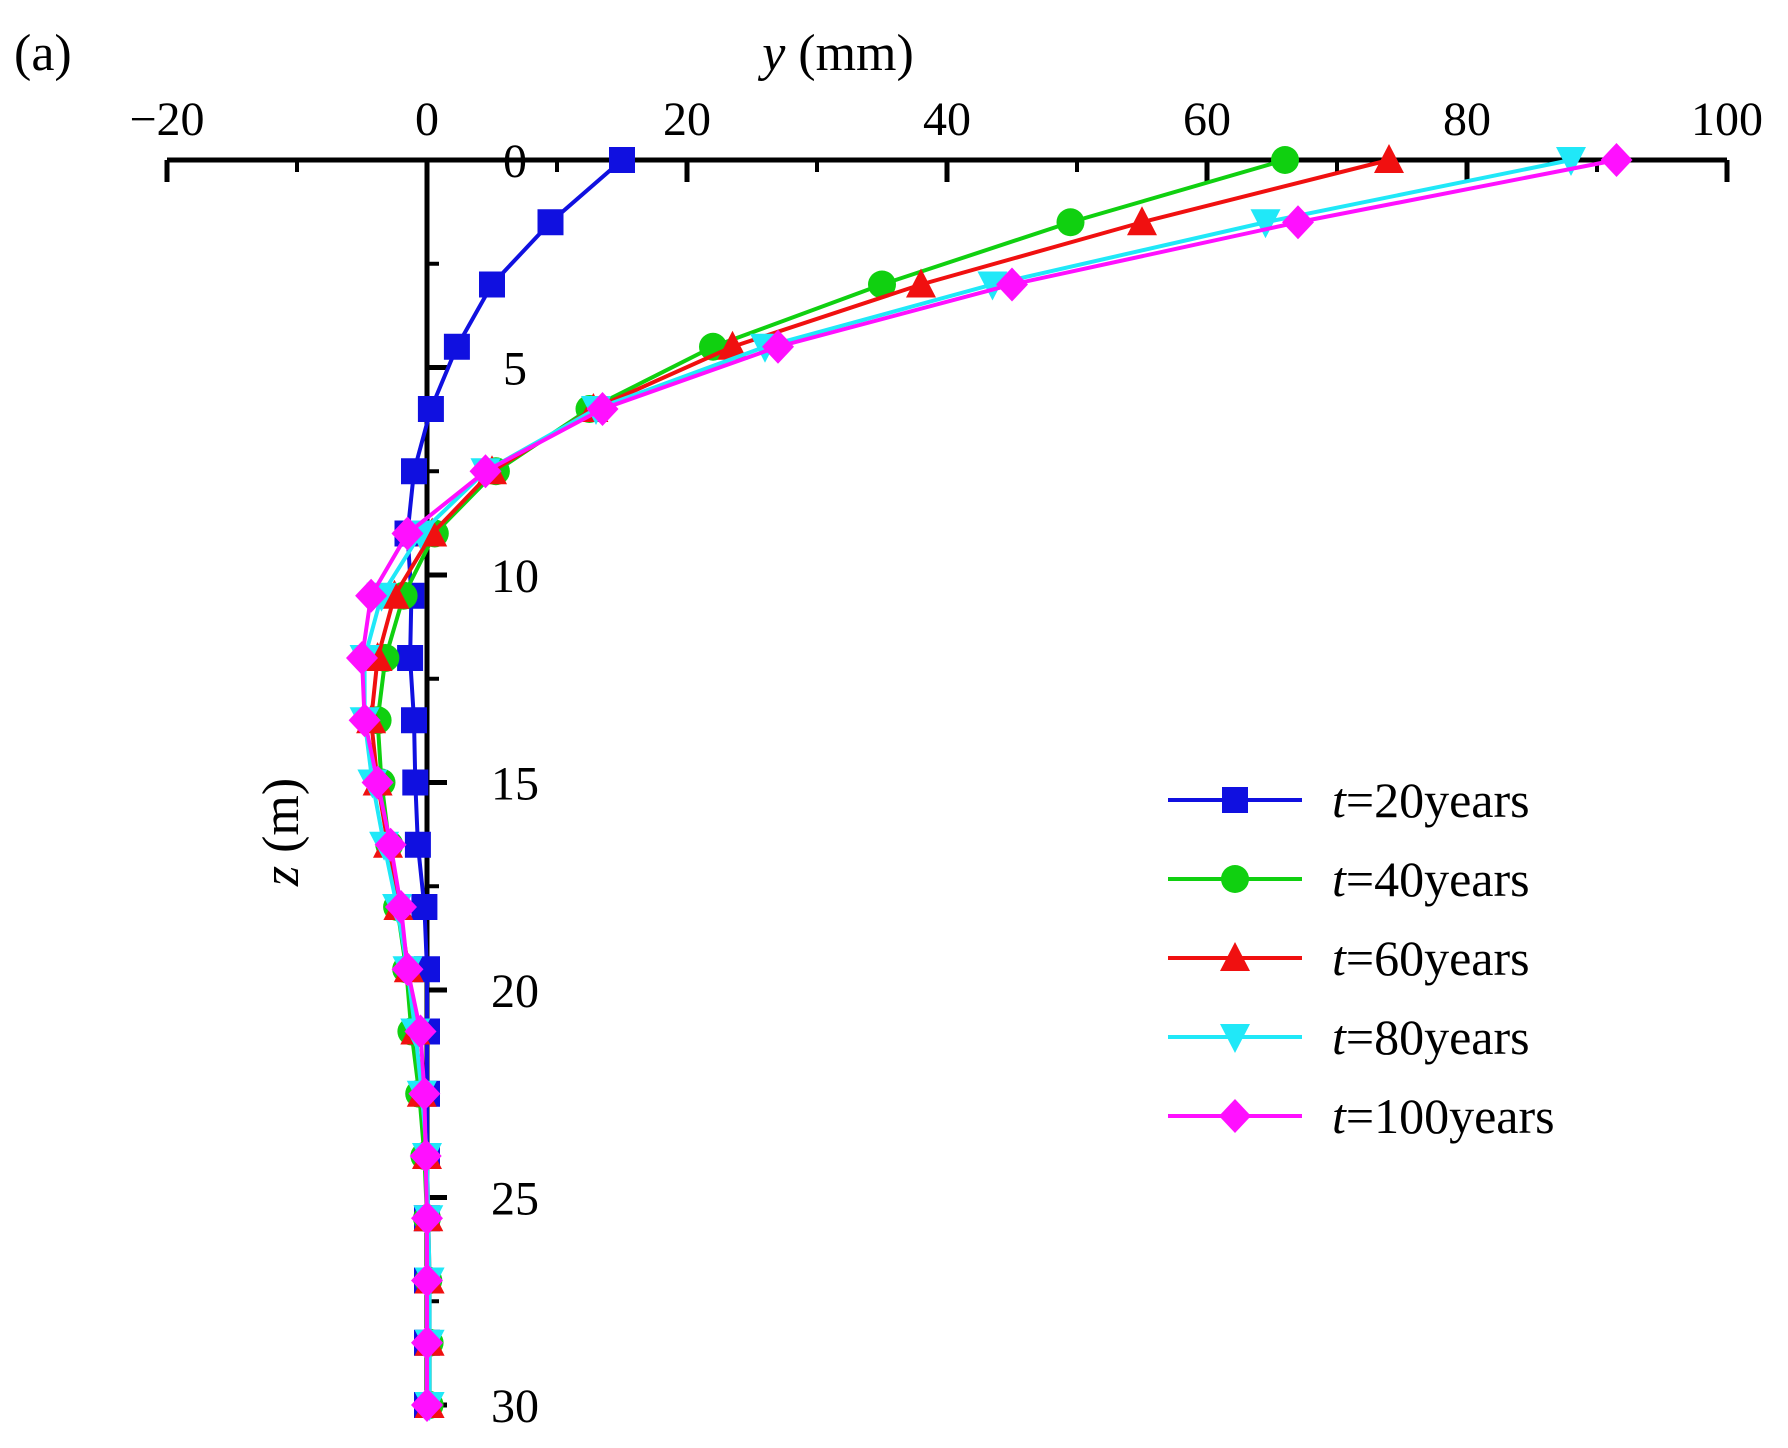 This screenshot has height=1448, width=1788. Describe the element at coordinates (835, 53) in the screenshot. I see `x-axis-title: y (mm)` at that location.